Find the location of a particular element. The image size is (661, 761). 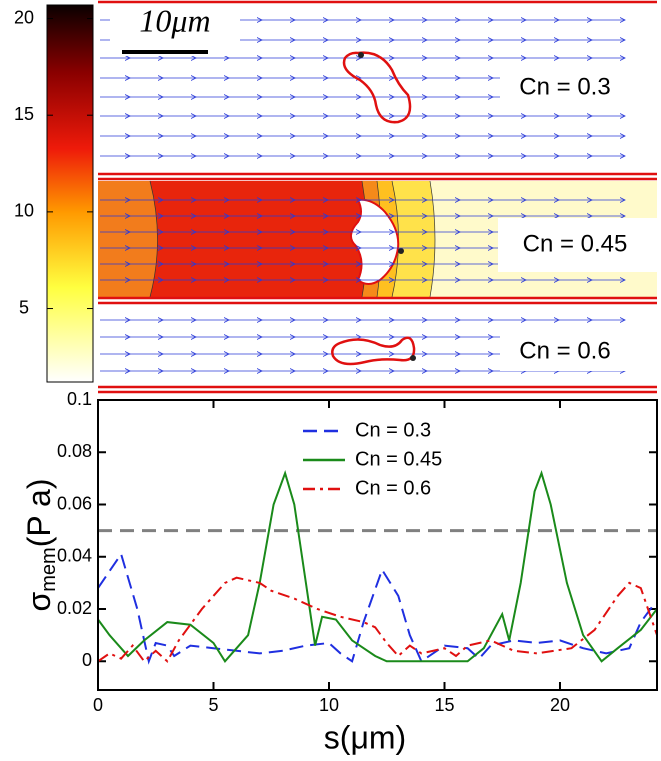

colorbar-tick-label: 15 is located at coordinates (24, 114).